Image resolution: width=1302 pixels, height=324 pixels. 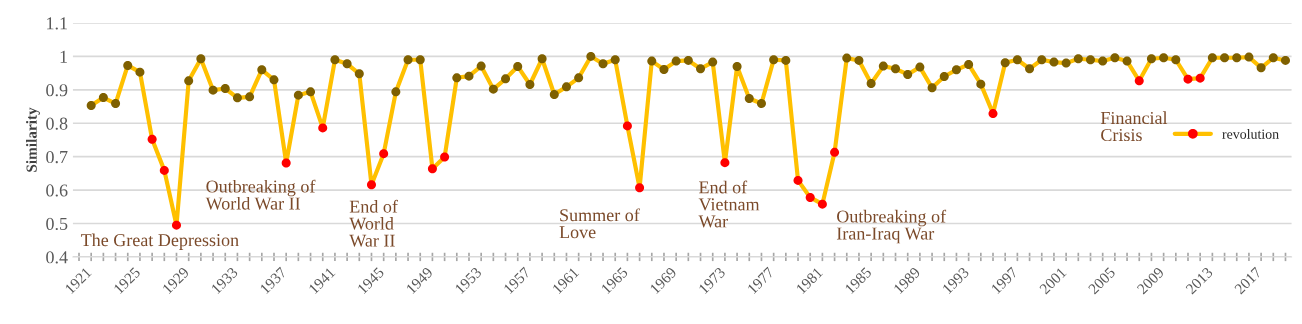 I want to click on y-tick-label: 0.7, so click(x=57, y=157).